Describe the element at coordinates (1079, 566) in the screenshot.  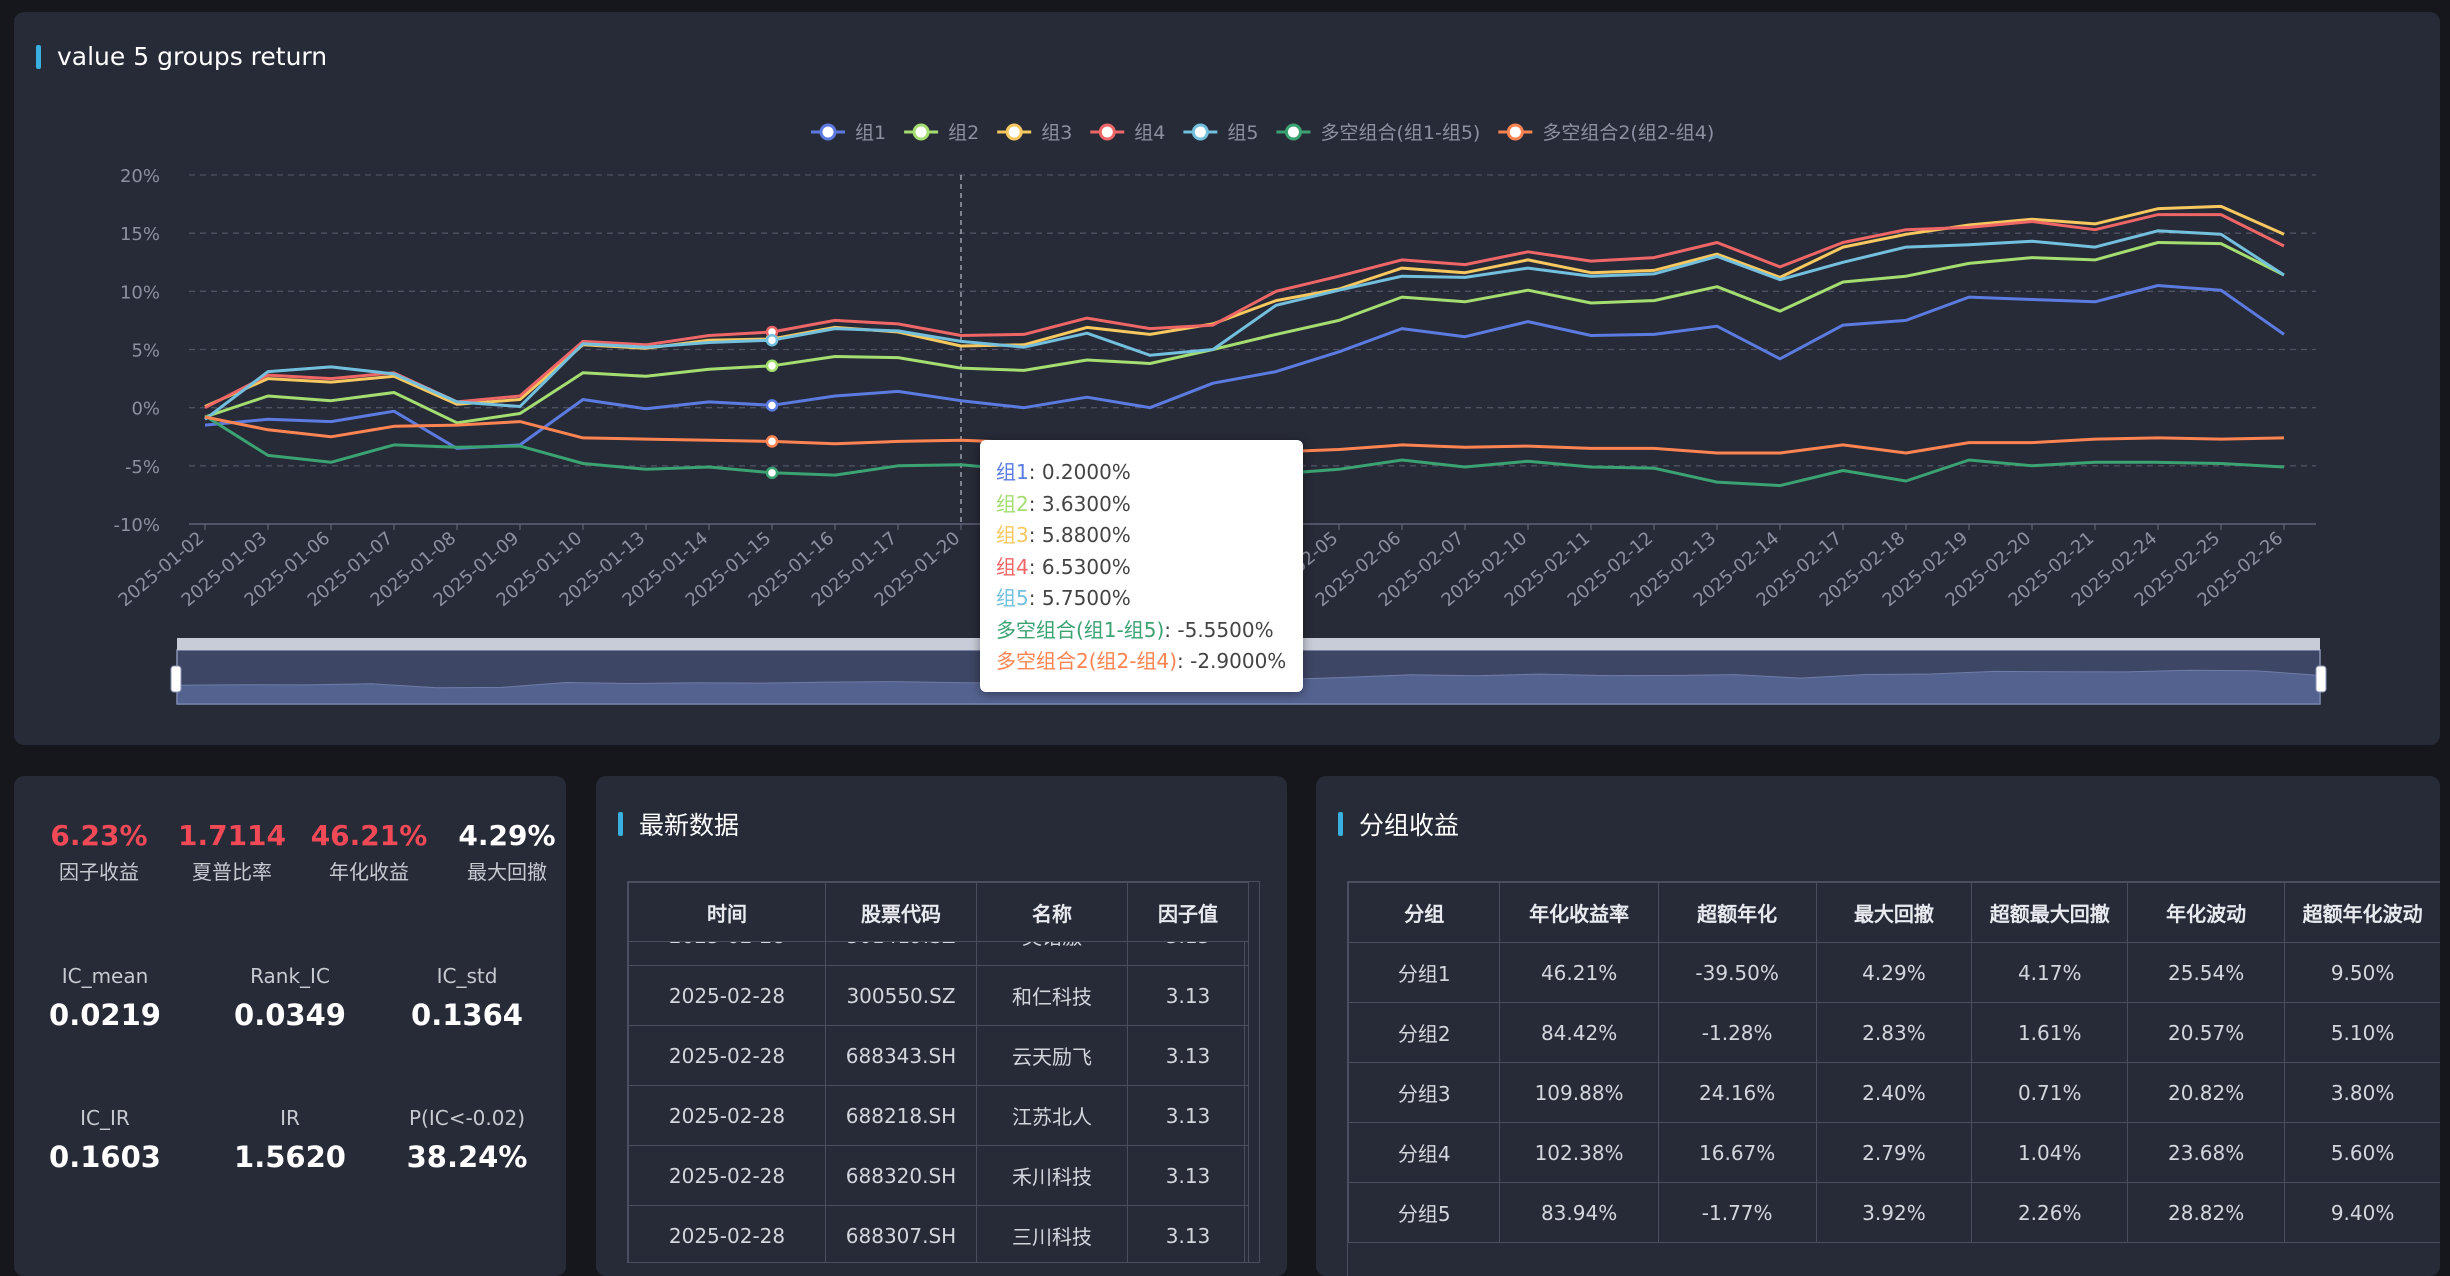
I see `tooltip-value: : 6.5300%` at that location.